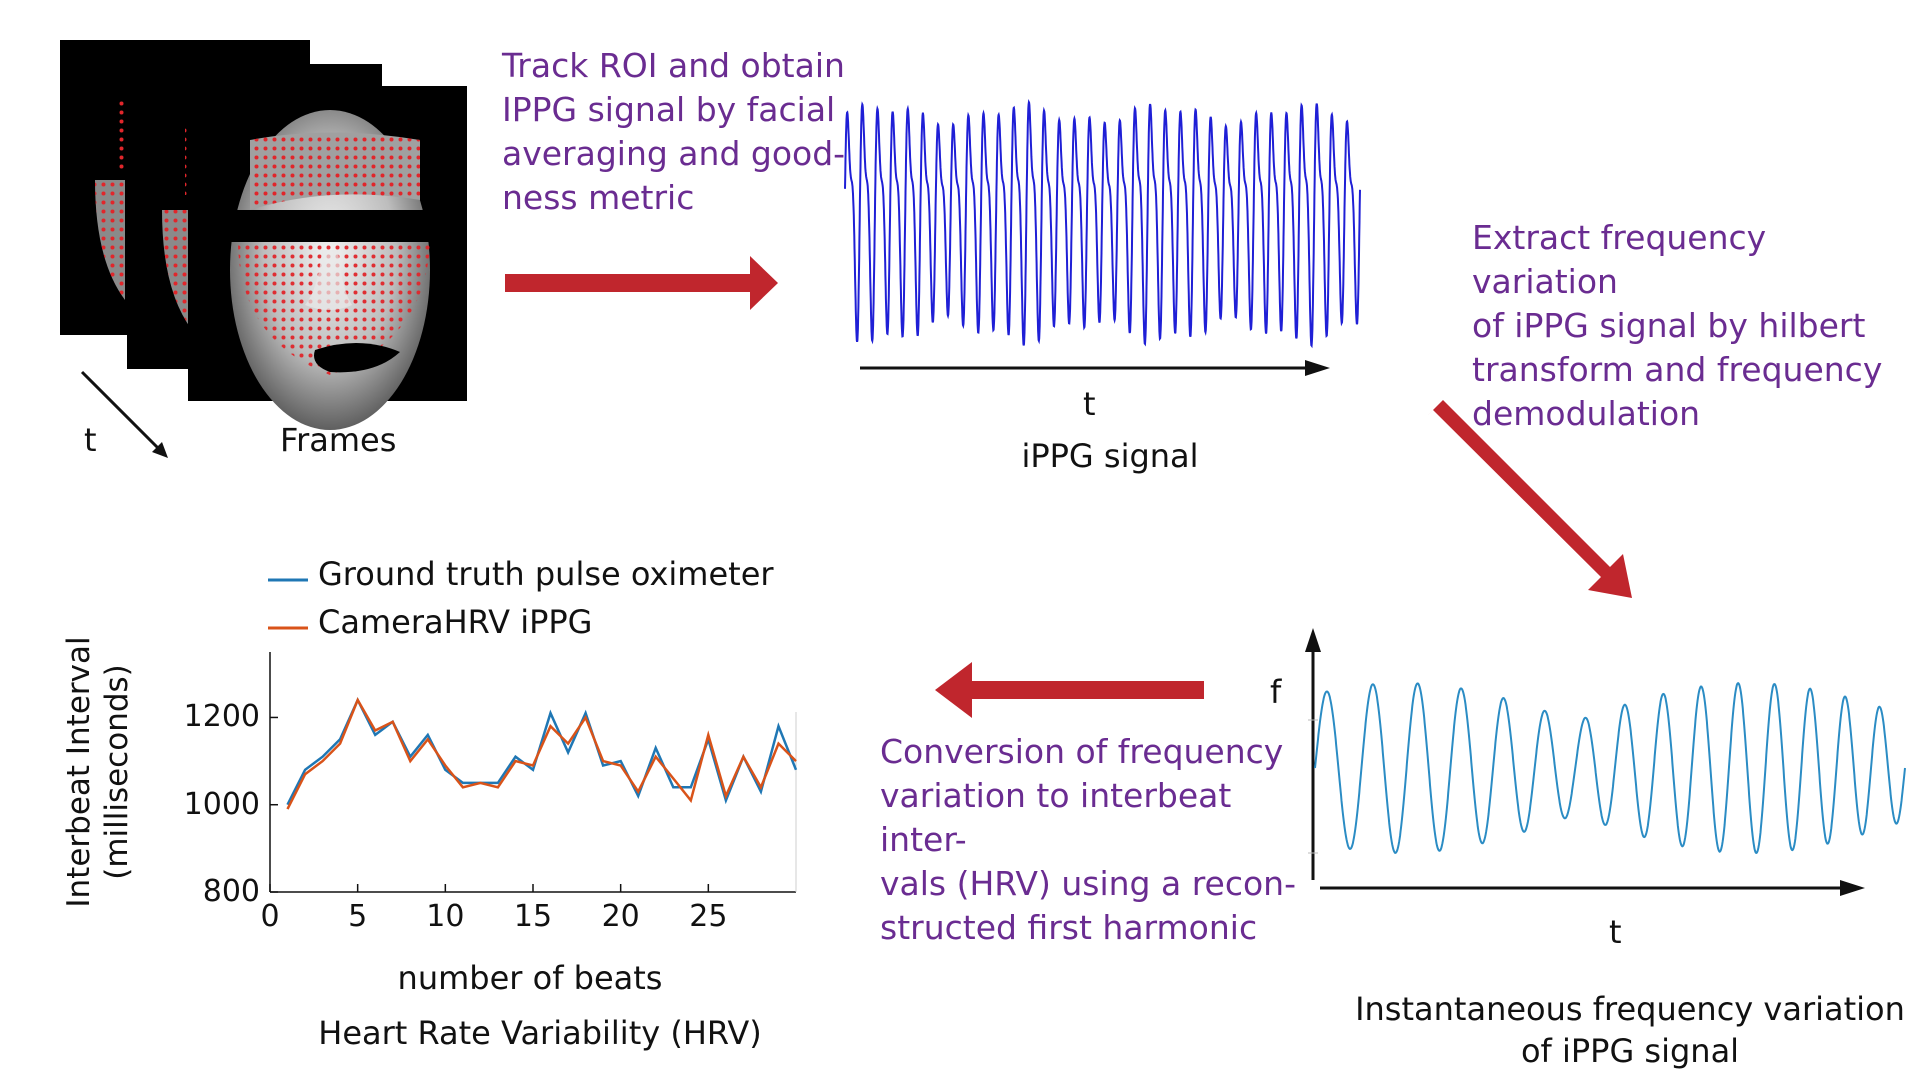 The width and height of the screenshot is (1918, 1076). I want to click on x-tick-label-10: 10, so click(445, 916).